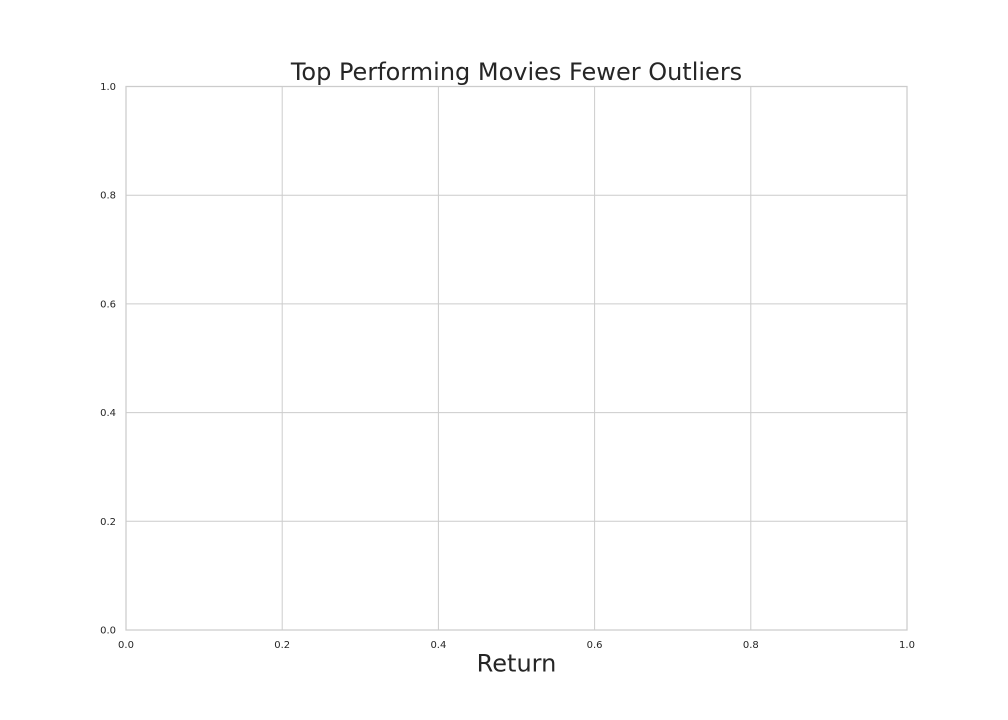 This screenshot has height=720, width=1008. Describe the element at coordinates (126, 645) in the screenshot. I see `x-tick-label: 0.0` at that location.